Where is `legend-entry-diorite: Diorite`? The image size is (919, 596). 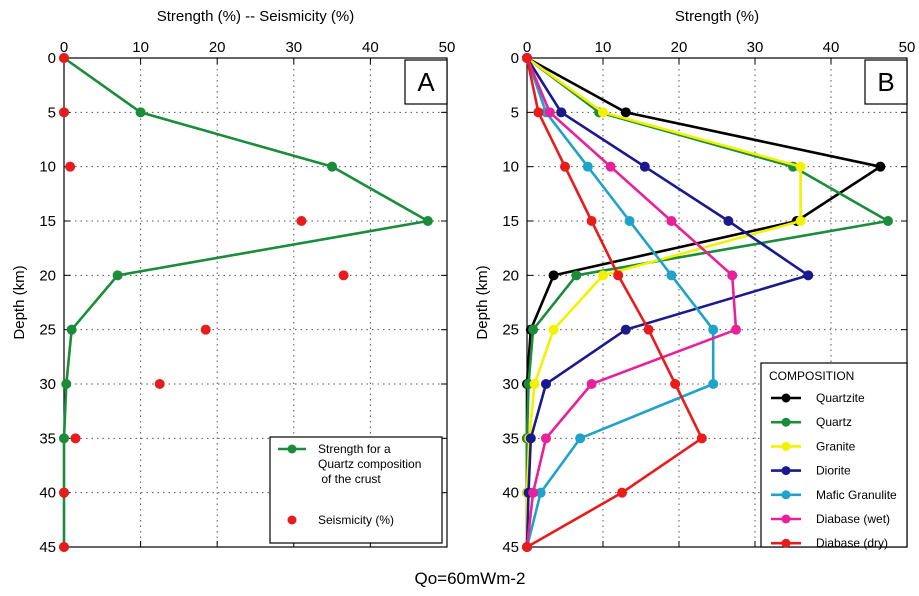
legend-entry-diorite: Diorite is located at coordinates (833, 471).